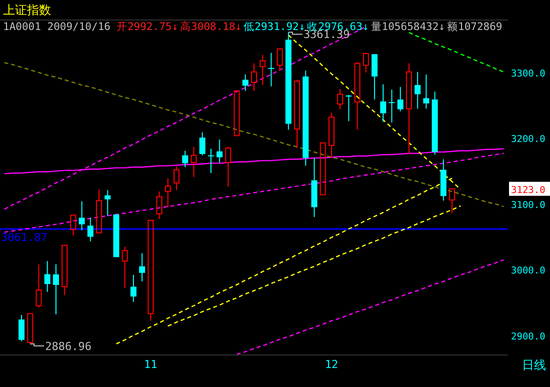  I want to click on annotation: 高3008.18↓, so click(211, 26).